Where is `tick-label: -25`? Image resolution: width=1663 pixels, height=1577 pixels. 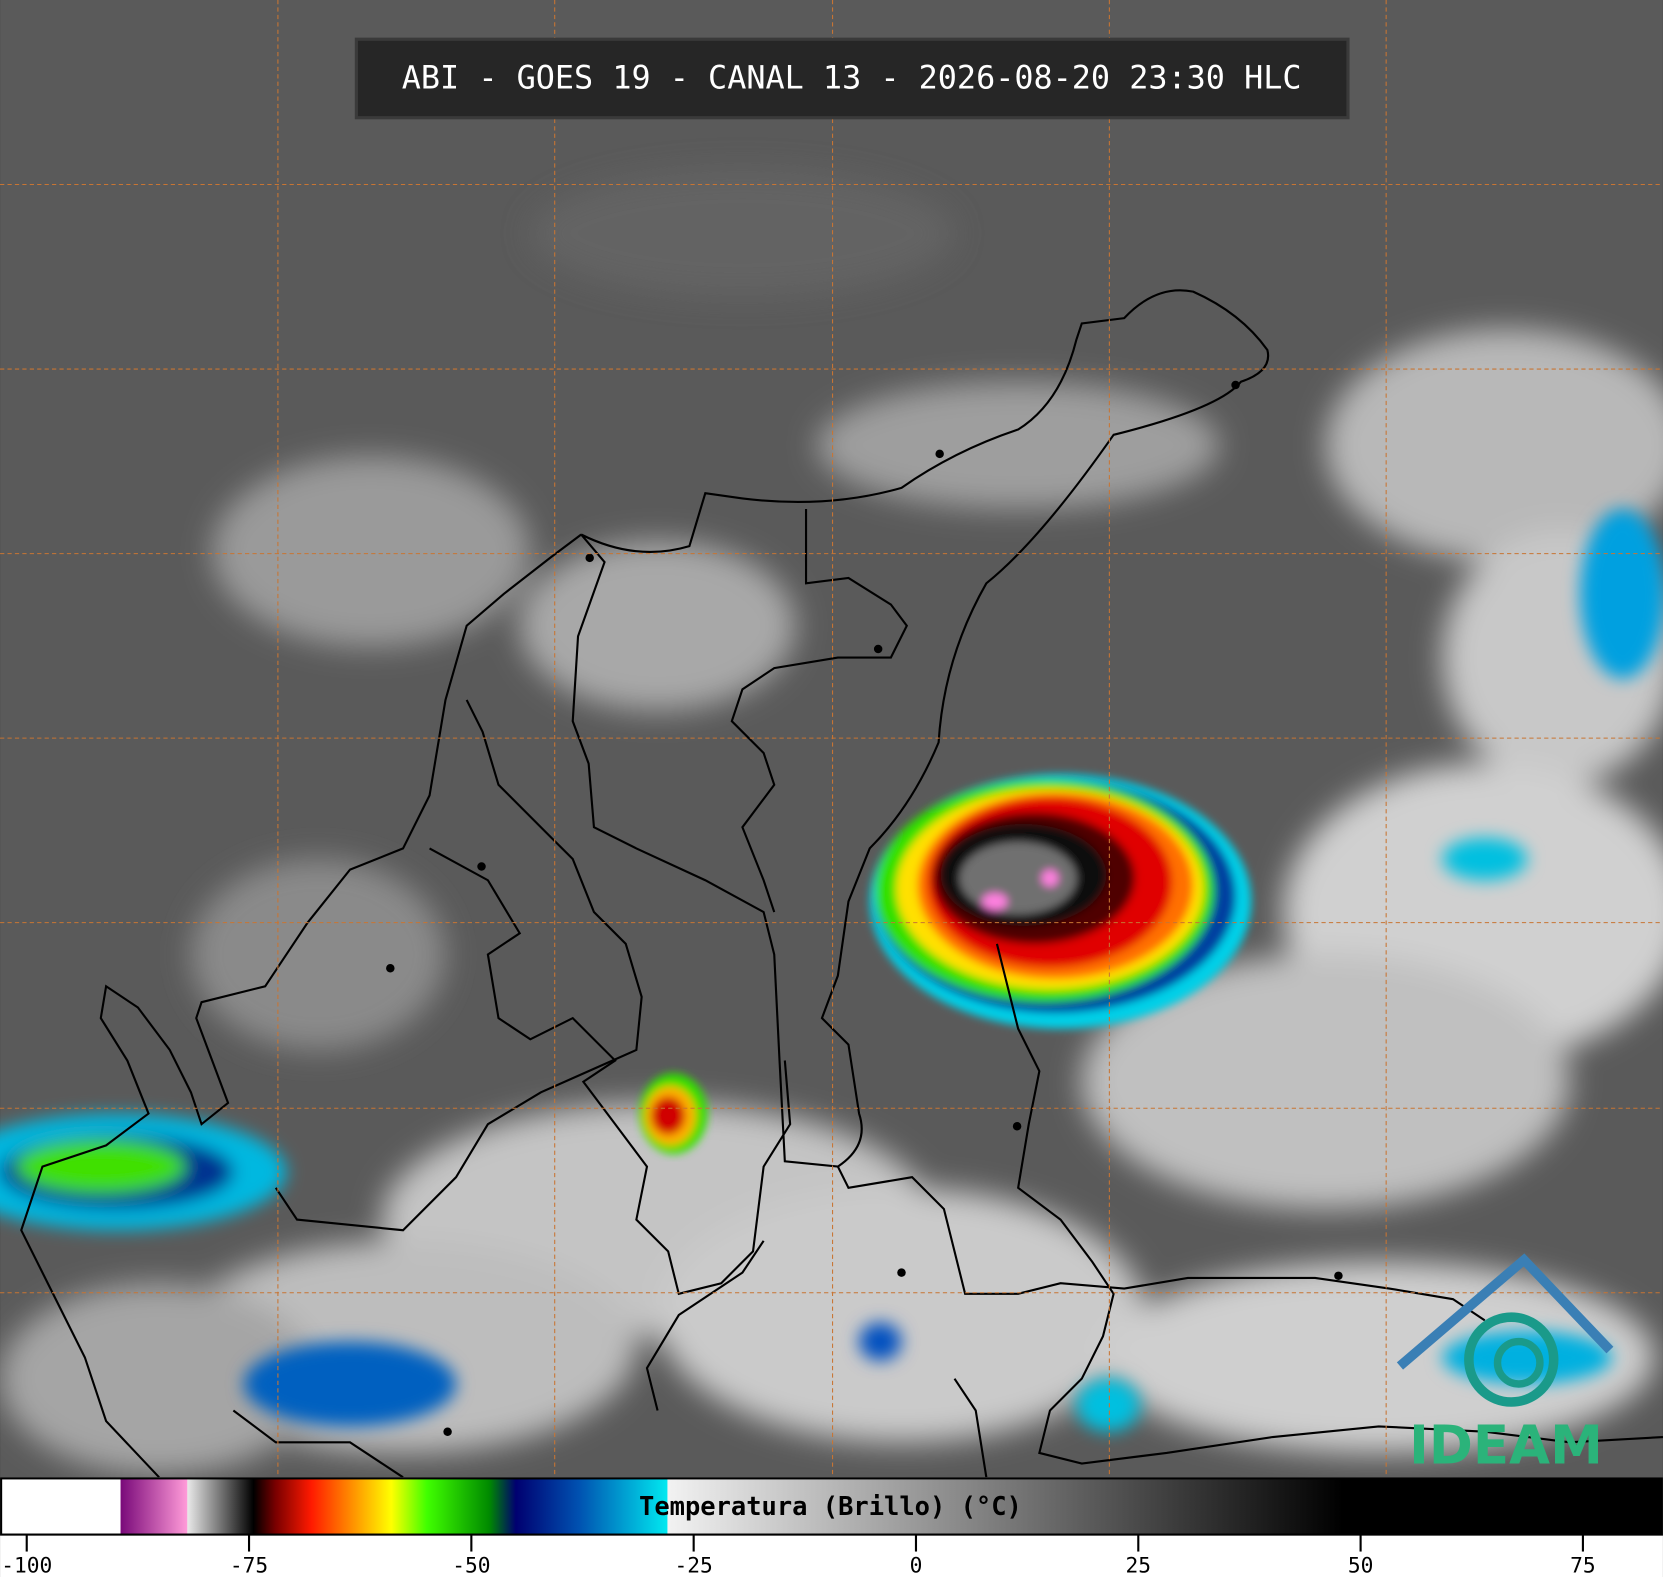
tick-label: -25 is located at coordinates (694, 1565).